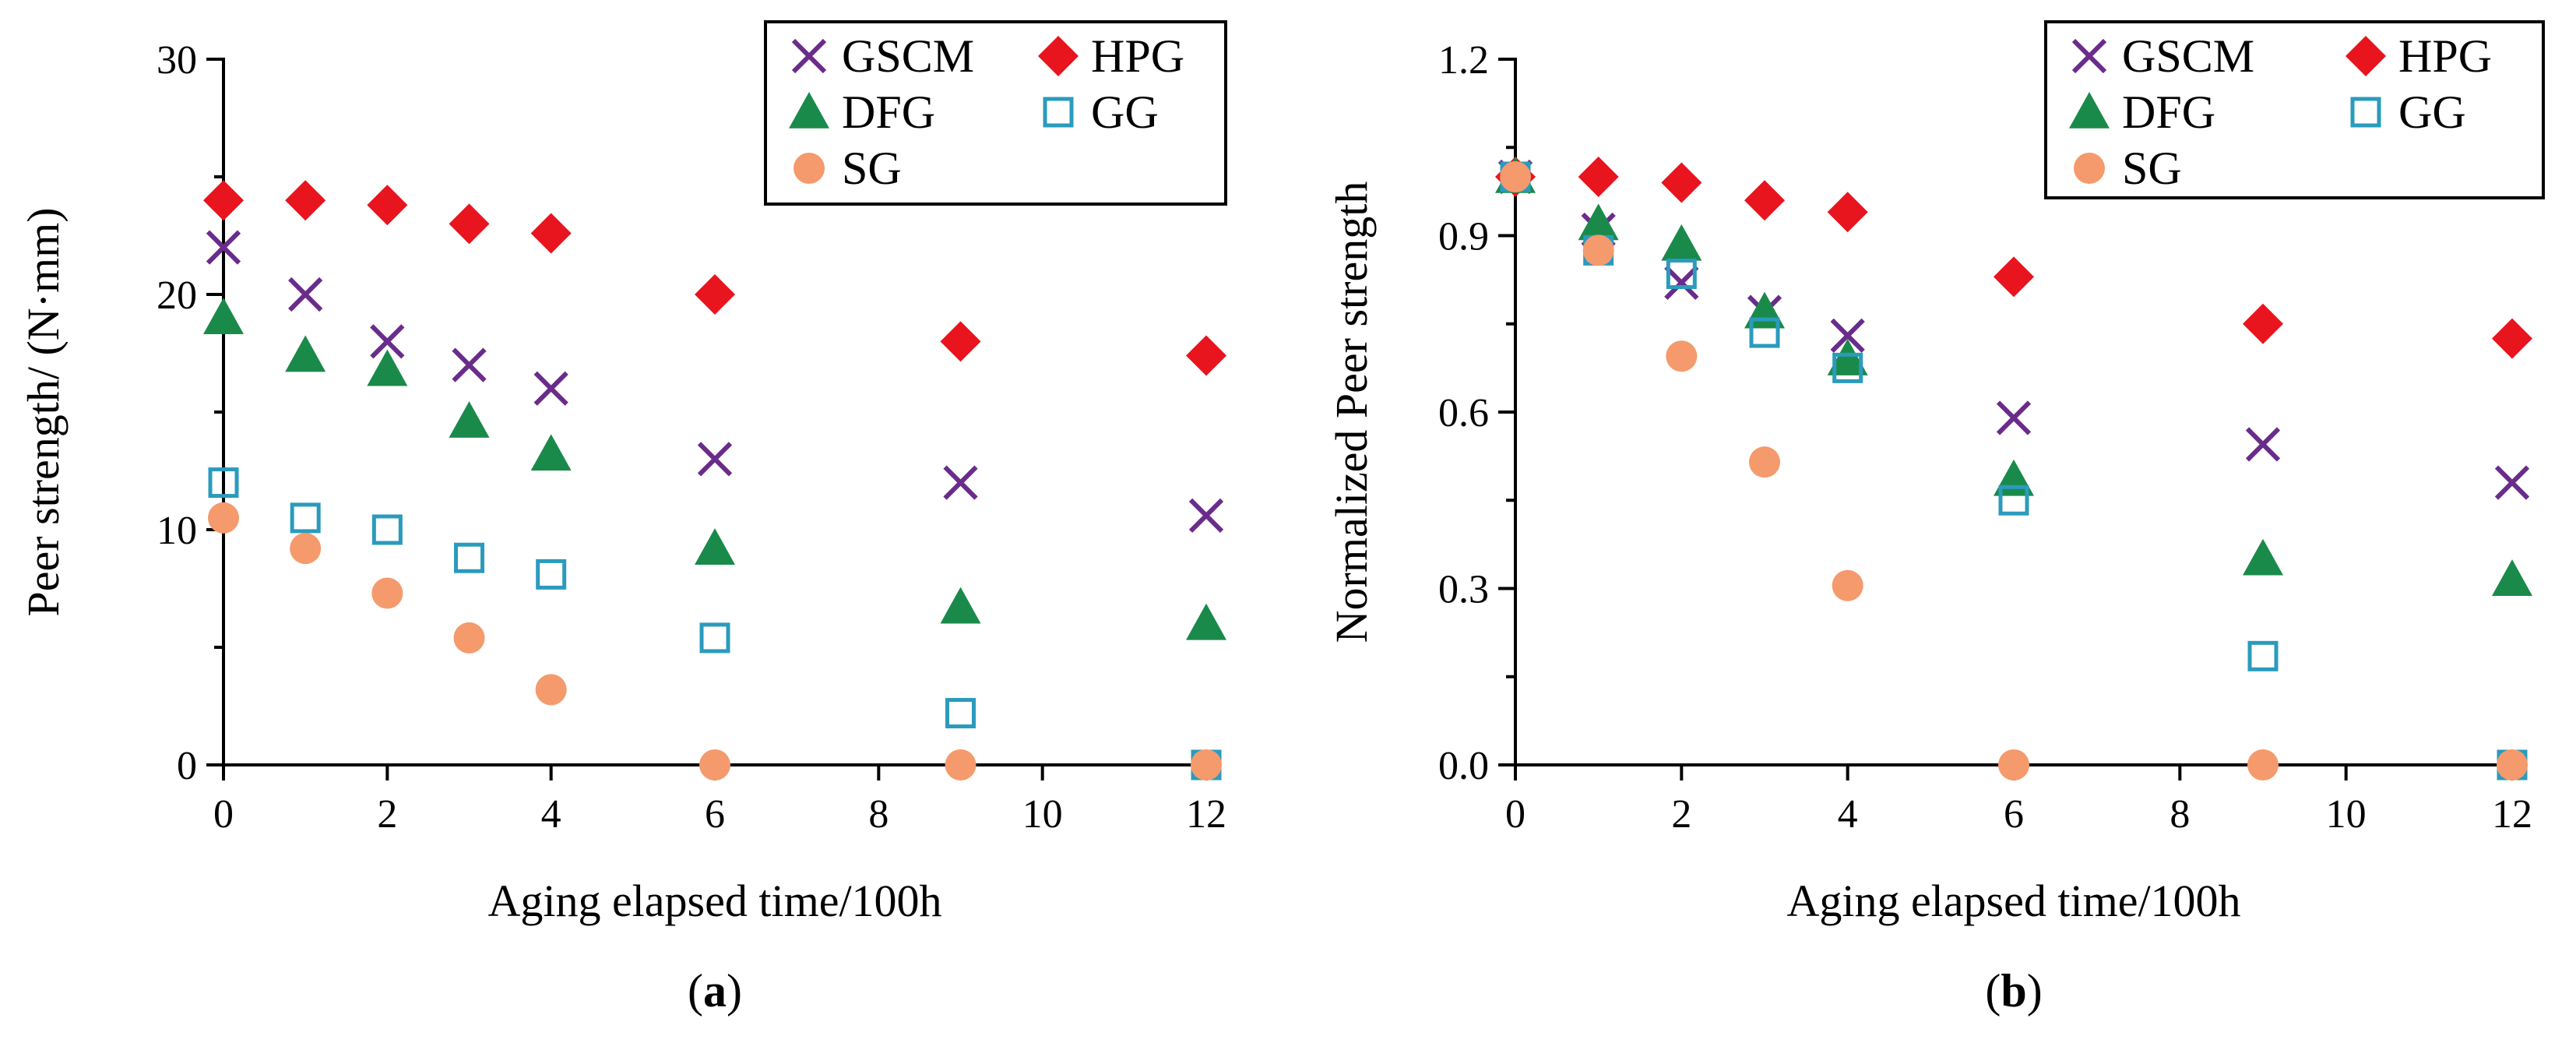  I want to click on x-axis-title: Aging elapsed time/100h, so click(2013, 901).